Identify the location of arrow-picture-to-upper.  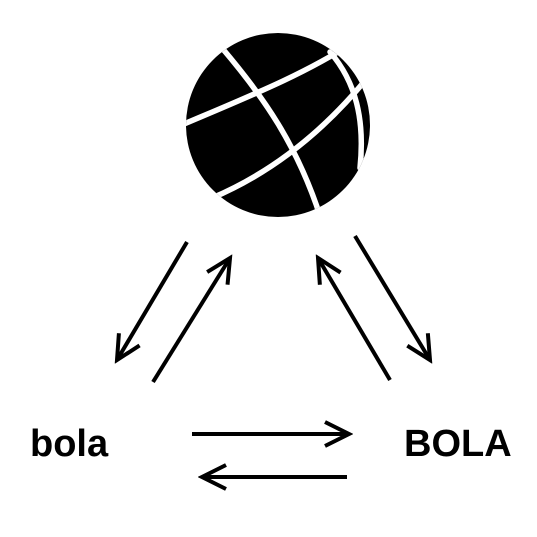
(391, 297).